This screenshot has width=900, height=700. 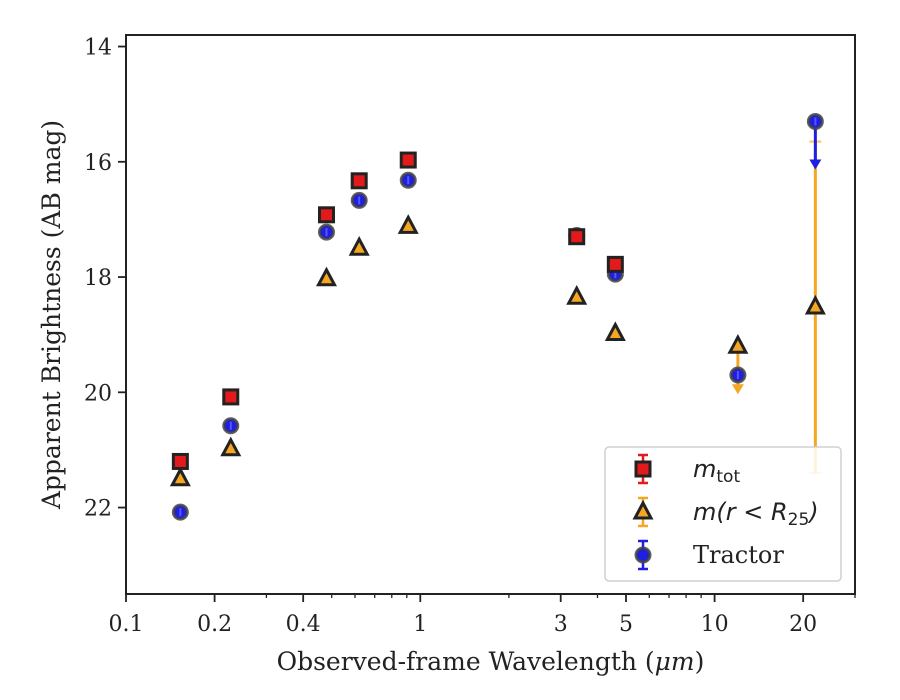 I want to click on x-axis: 0.1 0.2 0.4 1 3 5 10 20, so click(x=482, y=615).